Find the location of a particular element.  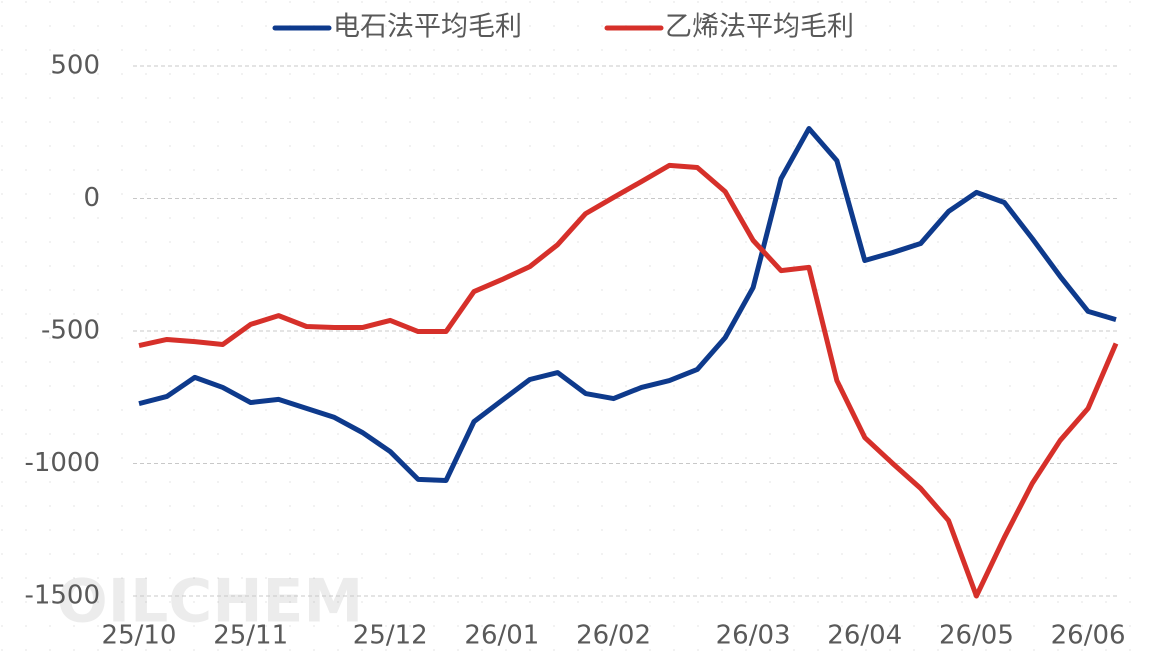

x-tick-label: 26/03 is located at coordinates (753, 636).